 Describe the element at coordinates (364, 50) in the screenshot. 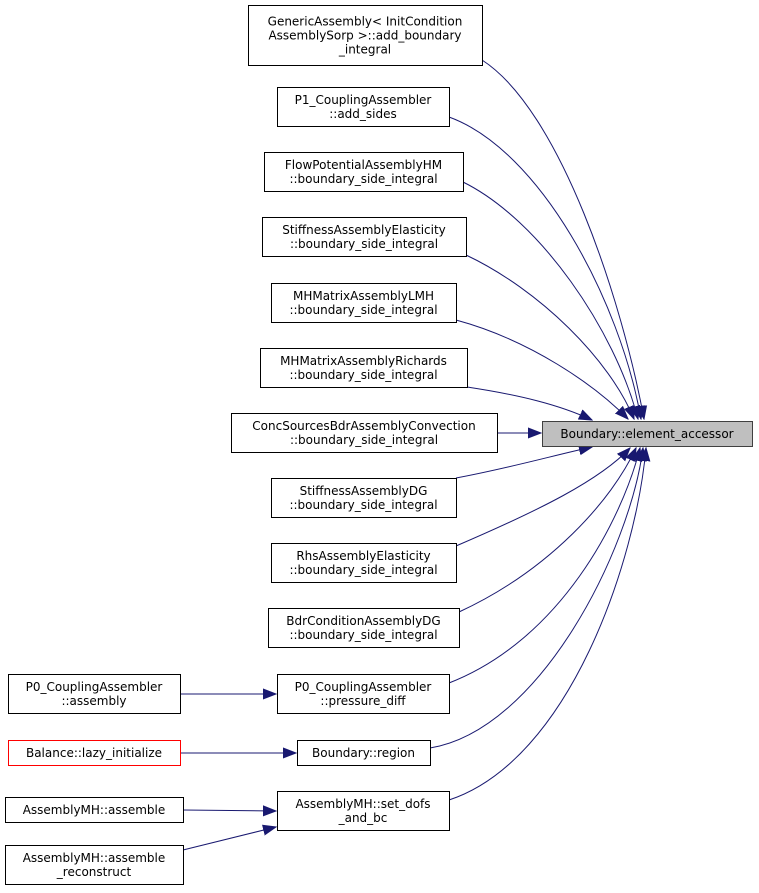

I see `node-label: _integral` at that location.